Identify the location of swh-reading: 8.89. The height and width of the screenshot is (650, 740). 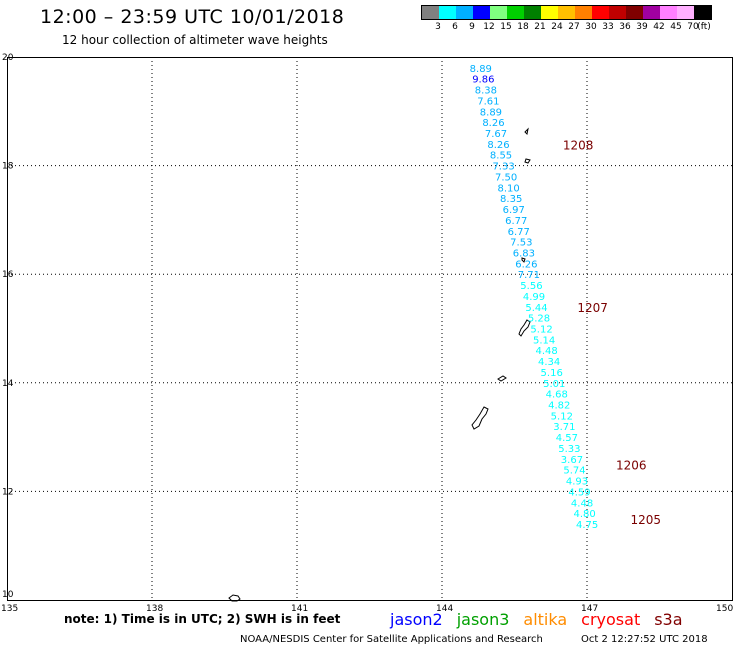
(481, 69).